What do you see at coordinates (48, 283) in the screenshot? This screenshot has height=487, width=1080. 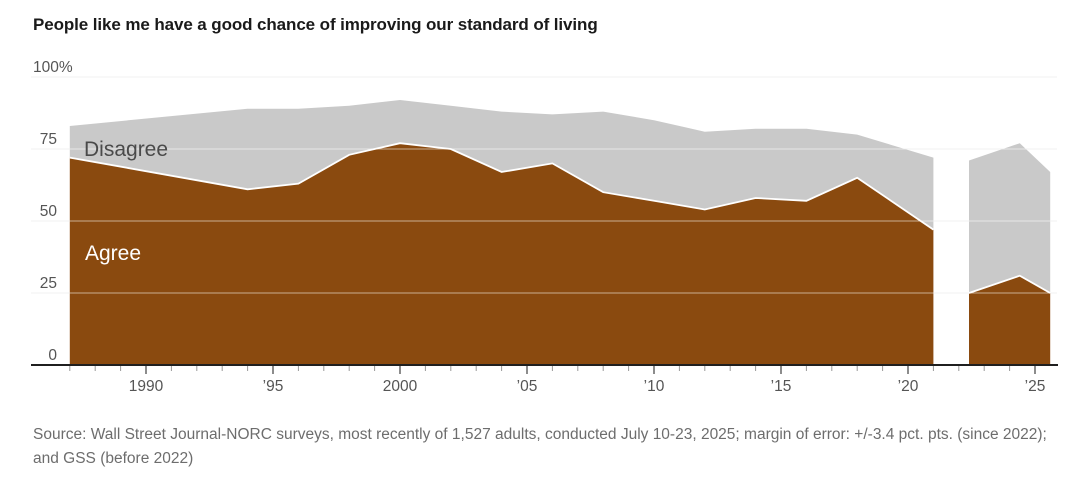 I see `y-tick-label: 25` at bounding box center [48, 283].